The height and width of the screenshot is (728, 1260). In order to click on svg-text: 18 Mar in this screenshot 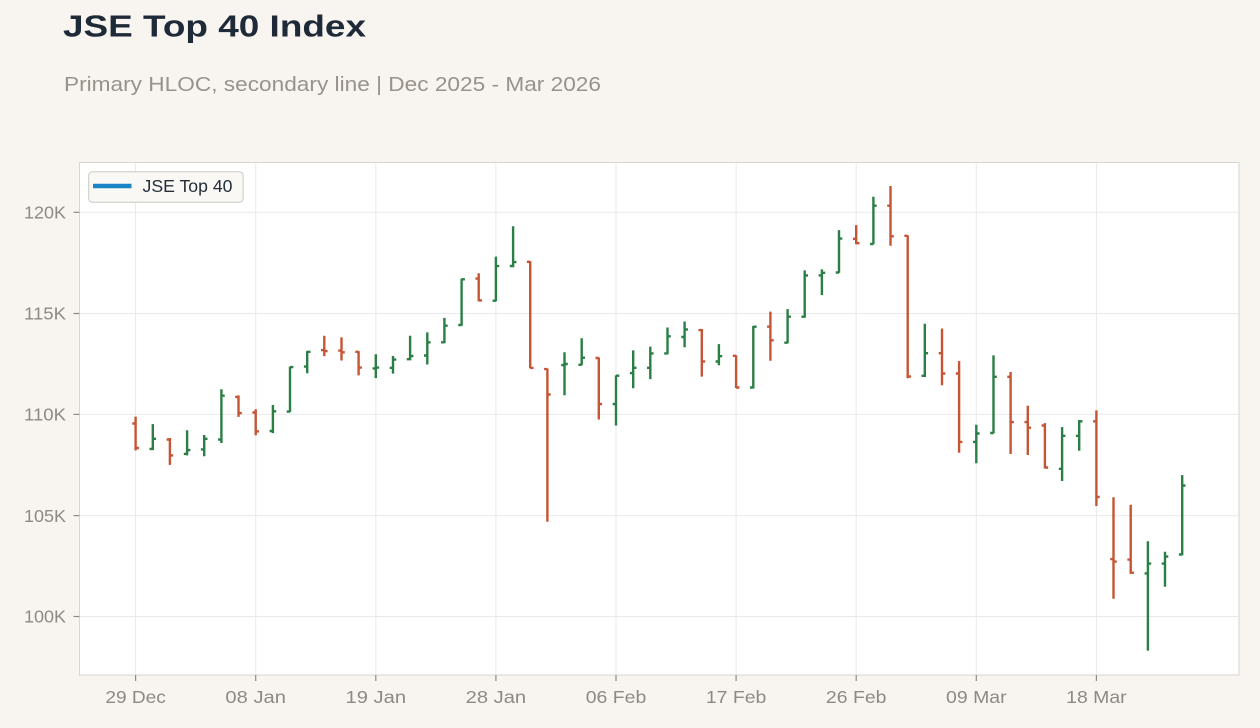, I will do `click(1096, 697)`.